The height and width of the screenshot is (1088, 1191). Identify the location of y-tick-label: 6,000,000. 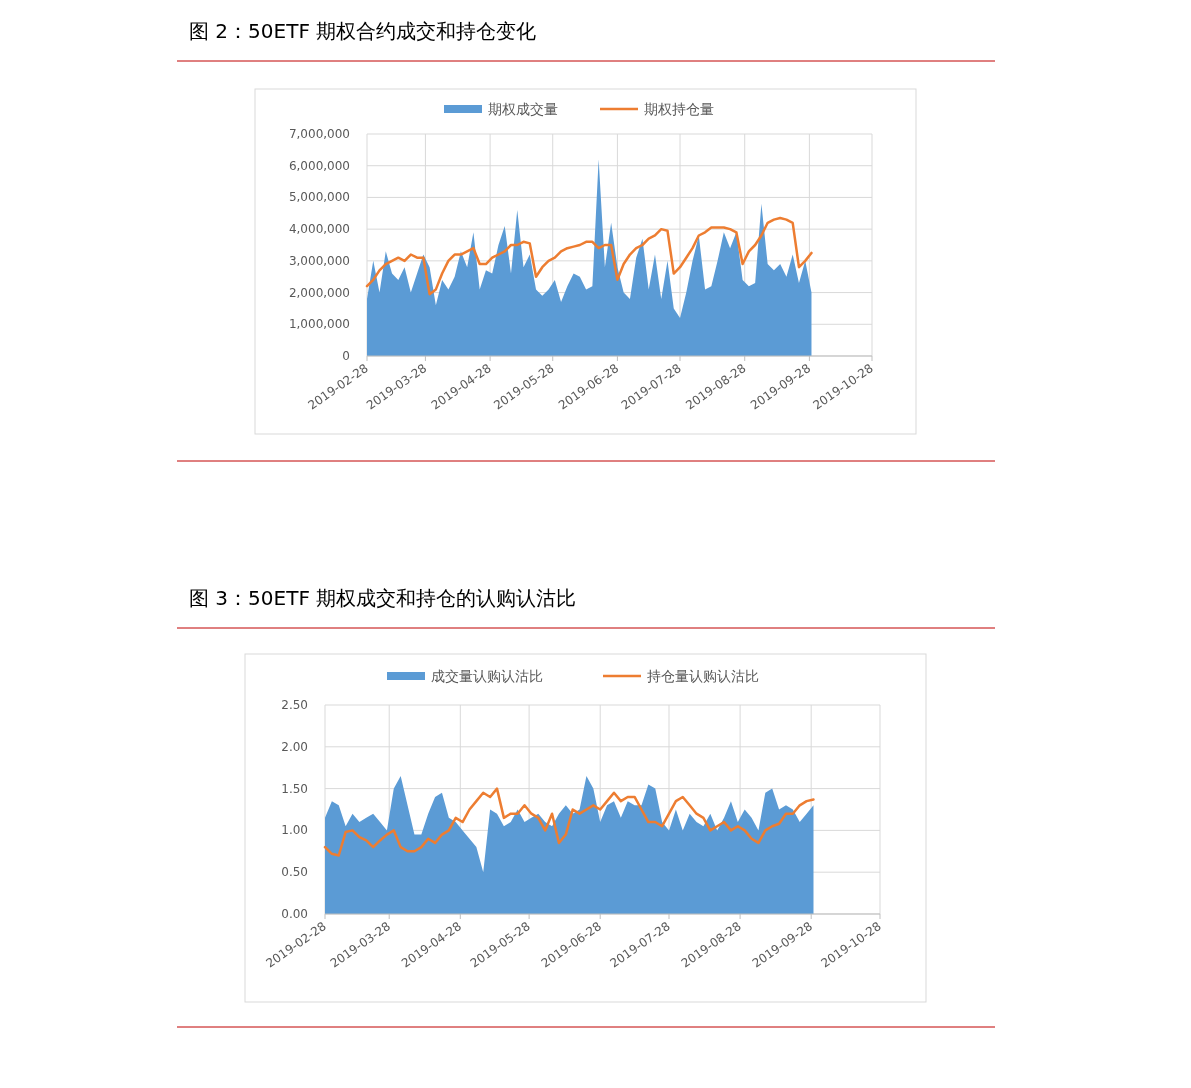
(319, 165).